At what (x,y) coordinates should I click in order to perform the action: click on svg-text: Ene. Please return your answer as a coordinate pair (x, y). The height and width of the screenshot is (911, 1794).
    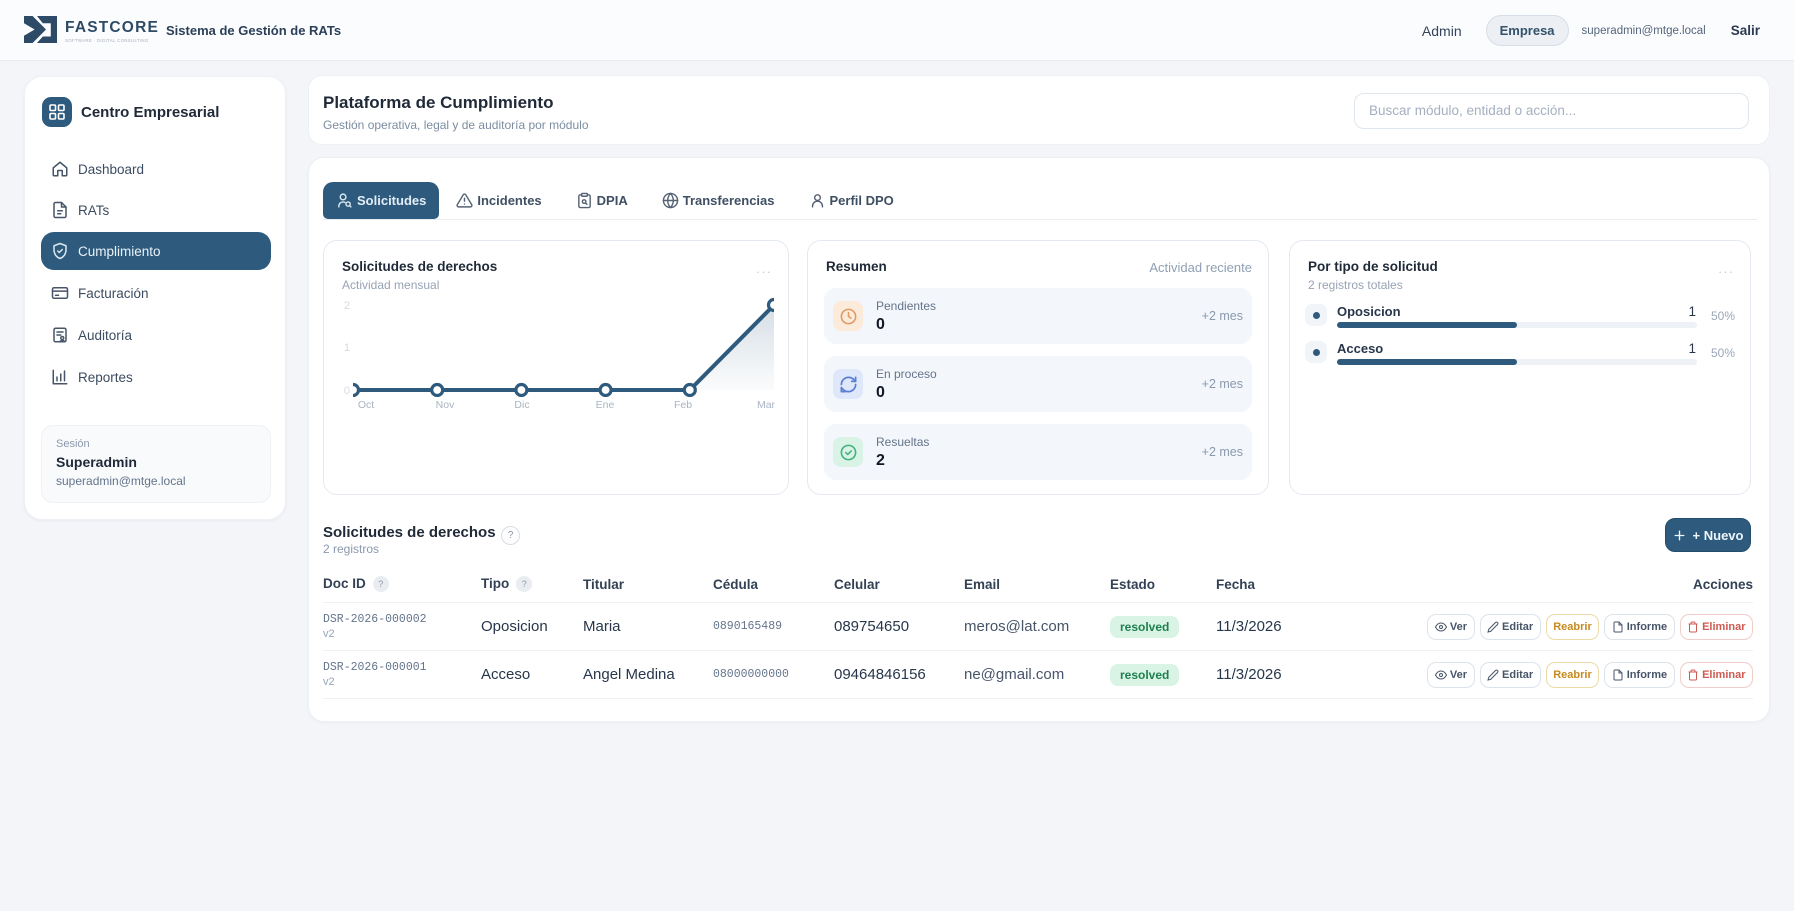
    Looking at the image, I should click on (605, 405).